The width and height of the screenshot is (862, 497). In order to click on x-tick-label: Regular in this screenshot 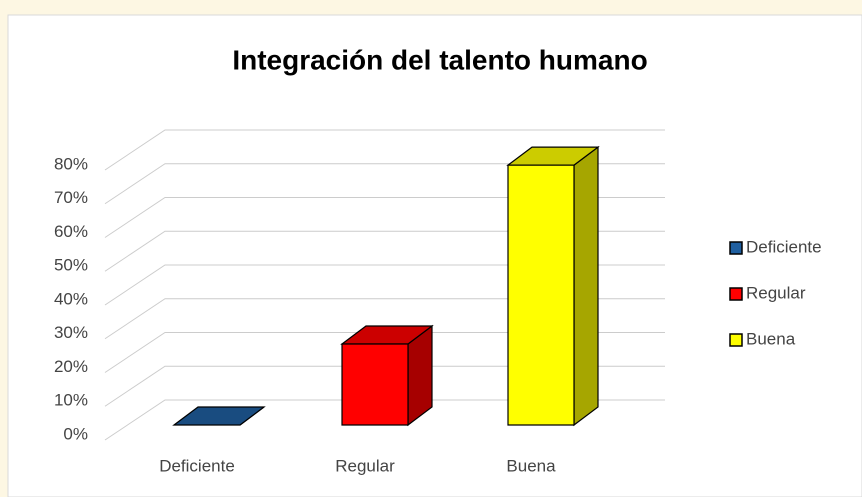, I will do `click(365, 465)`.